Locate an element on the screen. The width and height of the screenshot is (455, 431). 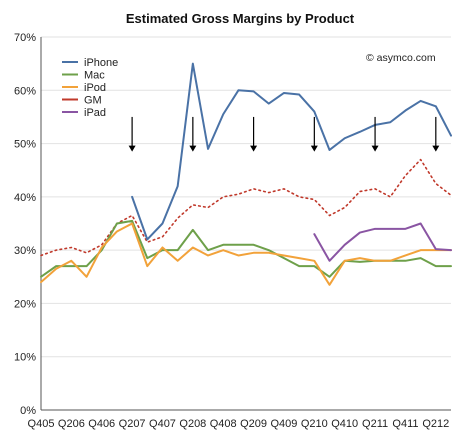
arrowhead-Q208 is located at coordinates (193, 148).